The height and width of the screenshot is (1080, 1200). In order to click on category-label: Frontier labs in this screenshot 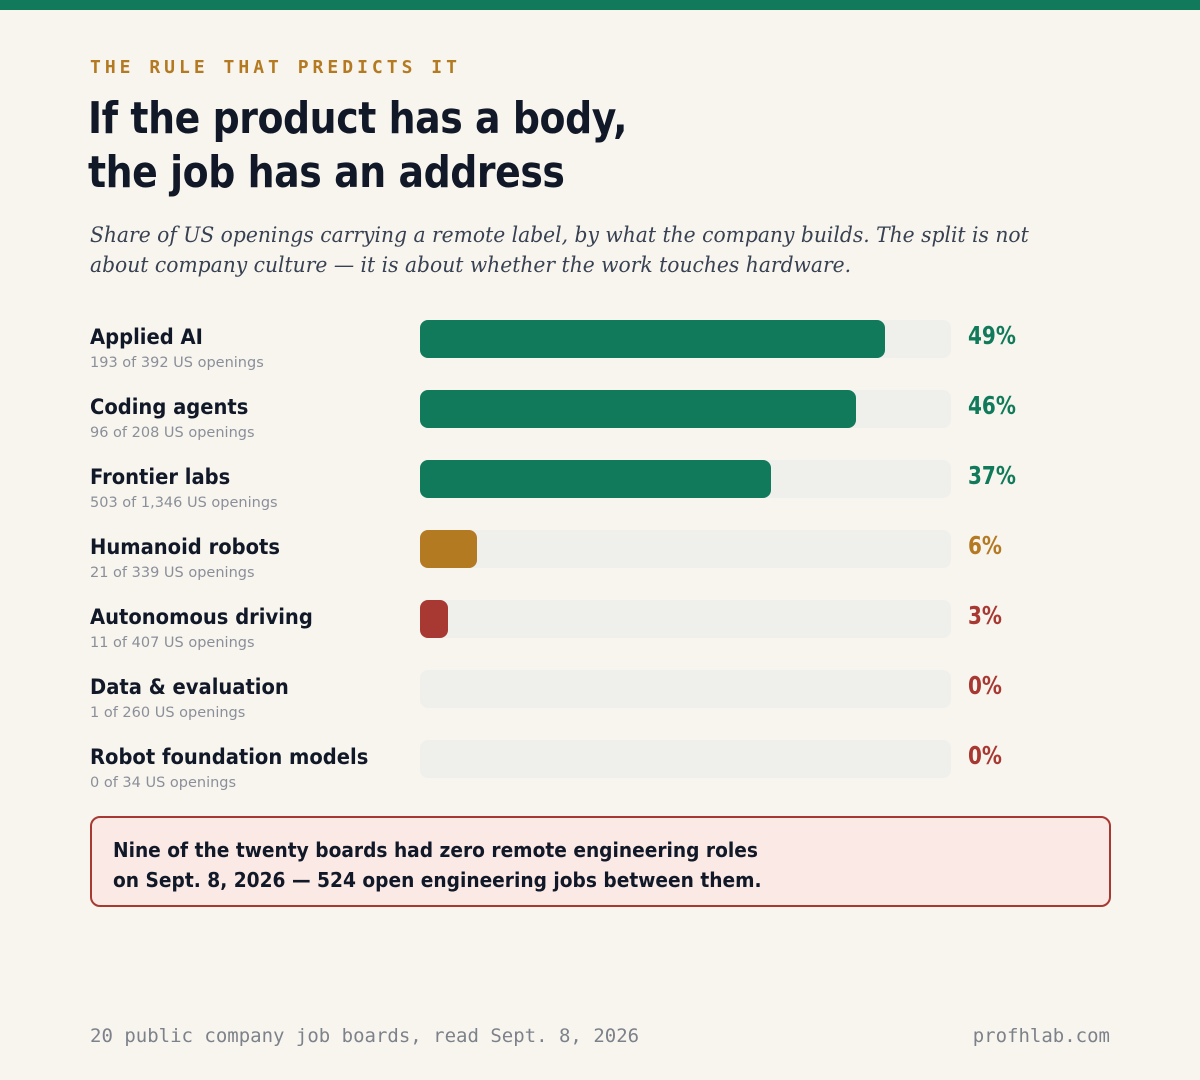, I will do `click(160, 477)`.